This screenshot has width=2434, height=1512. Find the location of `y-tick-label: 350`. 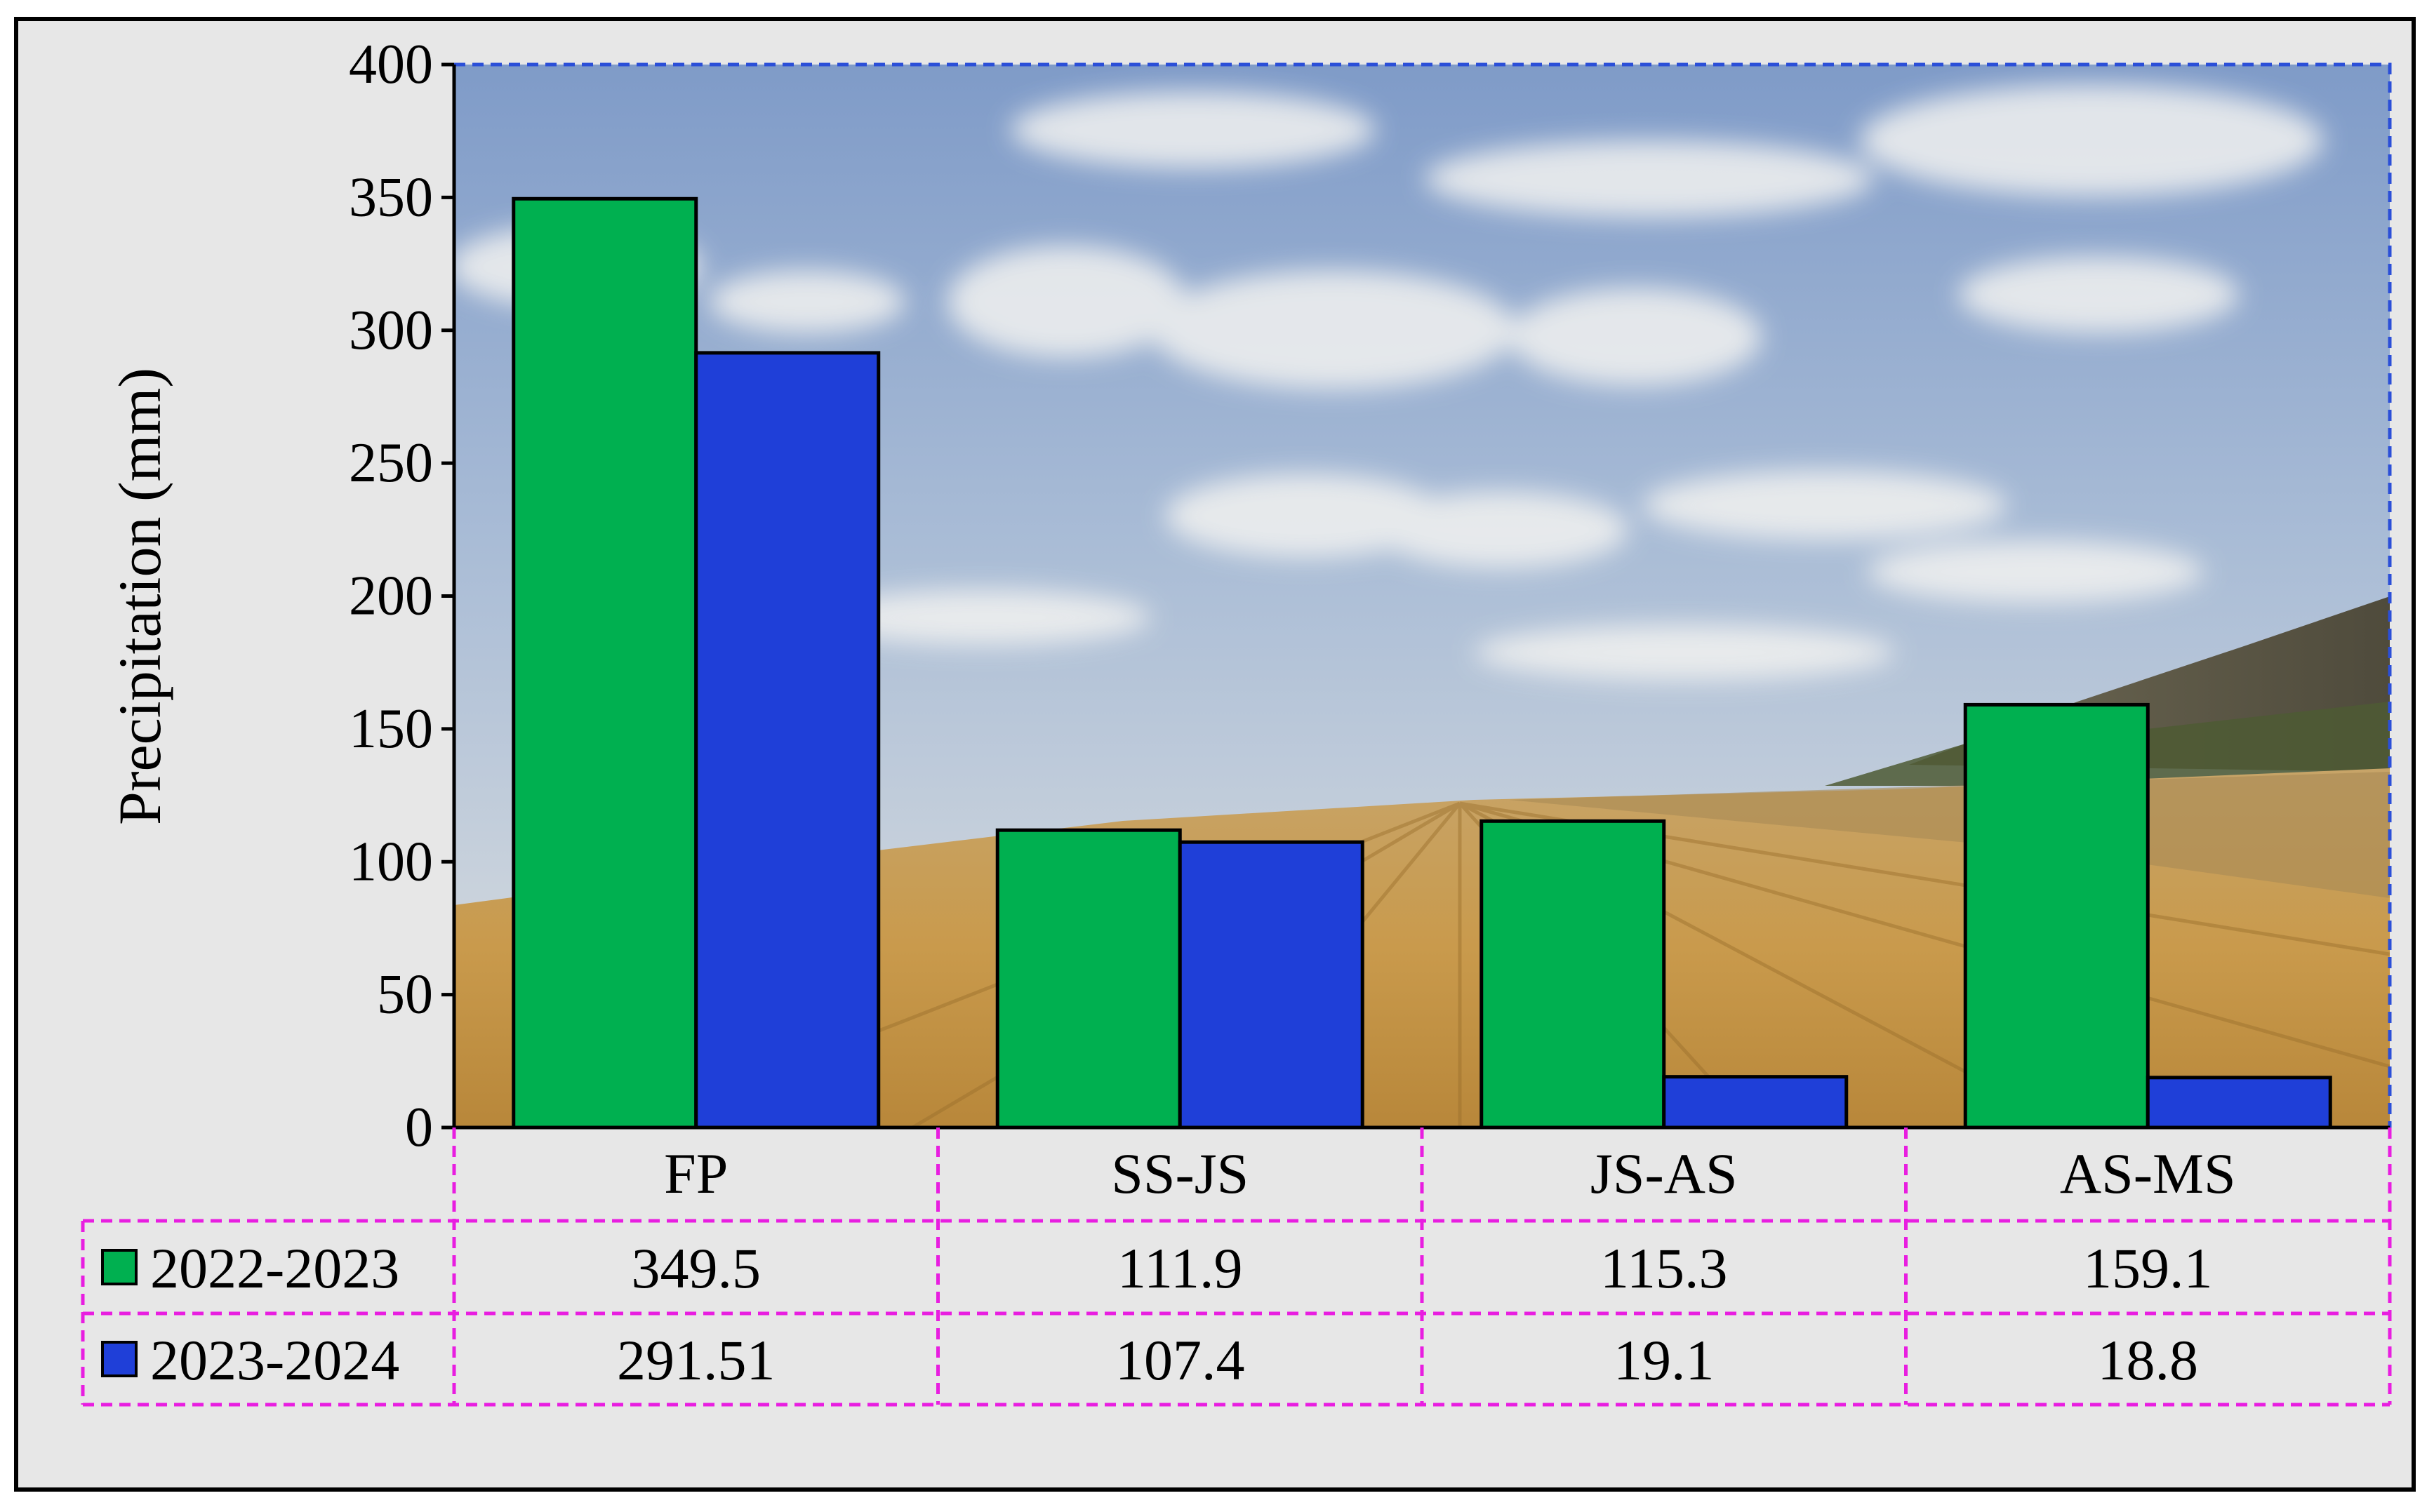

y-tick-label: 350 is located at coordinates (391, 197).